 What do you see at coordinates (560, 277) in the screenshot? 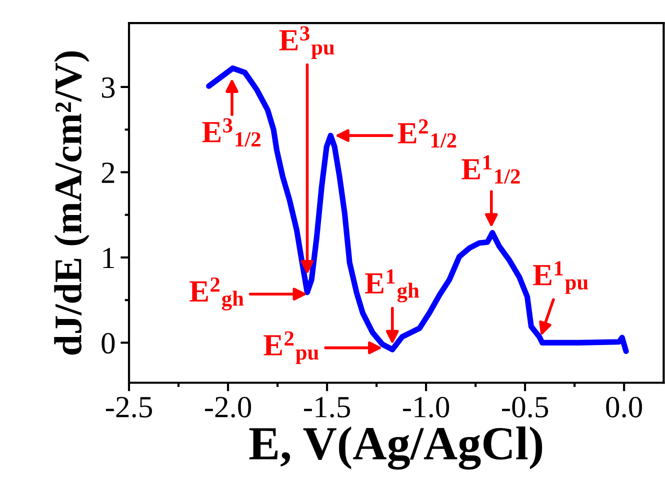
I see `annotation: E$^{1}$$_{pu}$` at bounding box center [560, 277].